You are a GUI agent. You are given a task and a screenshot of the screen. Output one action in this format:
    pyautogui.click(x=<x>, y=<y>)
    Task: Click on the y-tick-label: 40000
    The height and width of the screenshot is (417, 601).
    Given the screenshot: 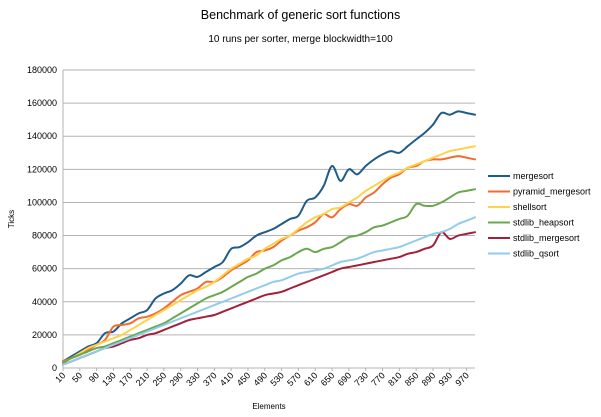 What is the action you would take?
    pyautogui.click(x=44, y=302)
    